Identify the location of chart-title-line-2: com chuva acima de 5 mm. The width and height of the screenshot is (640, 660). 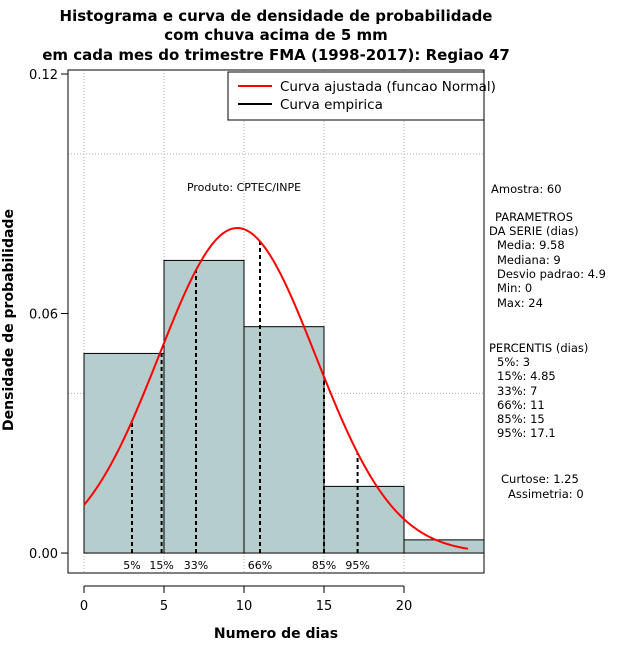
(276, 35).